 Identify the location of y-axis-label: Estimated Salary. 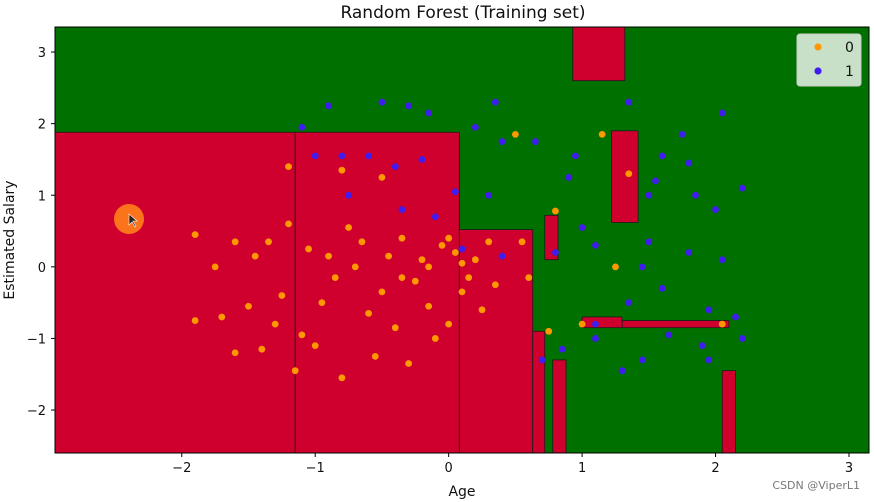
(10, 239).